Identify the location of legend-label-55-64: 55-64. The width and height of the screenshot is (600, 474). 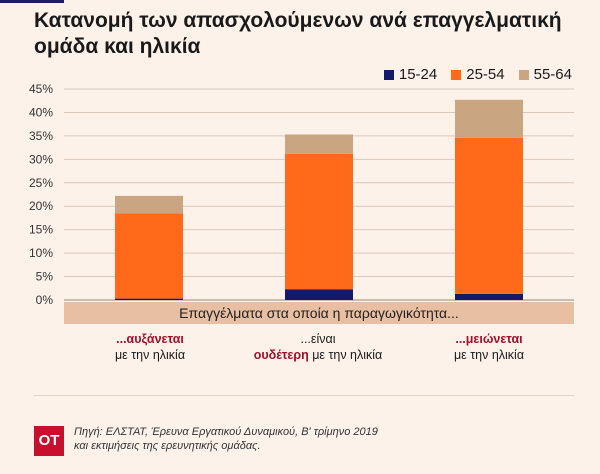
(552, 74).